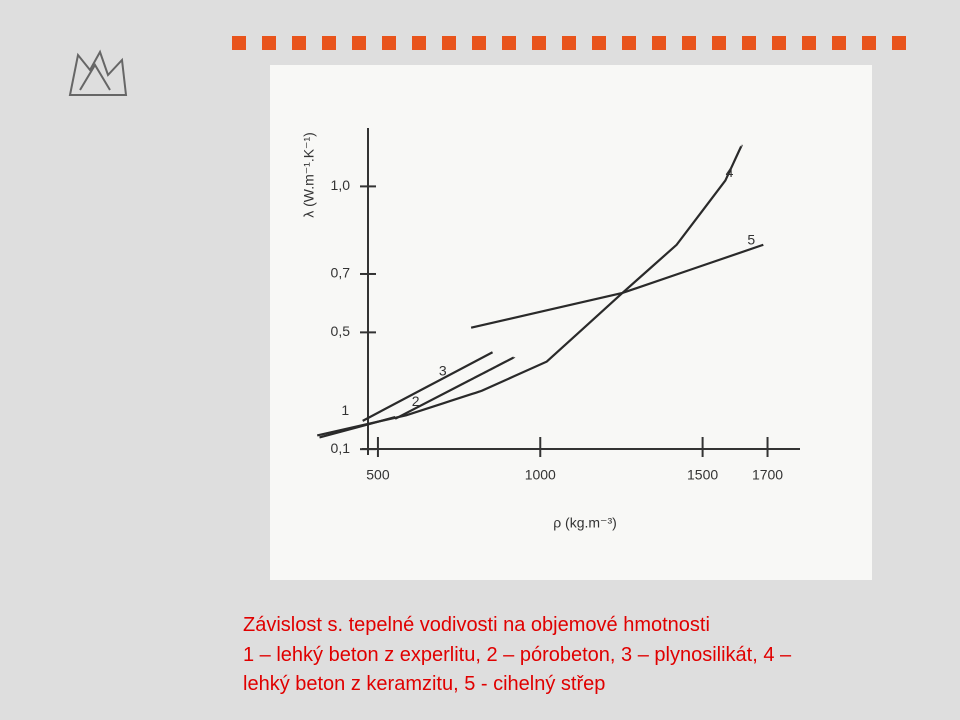  What do you see at coordinates (443, 371) in the screenshot?
I see `curve-label: 3` at bounding box center [443, 371].